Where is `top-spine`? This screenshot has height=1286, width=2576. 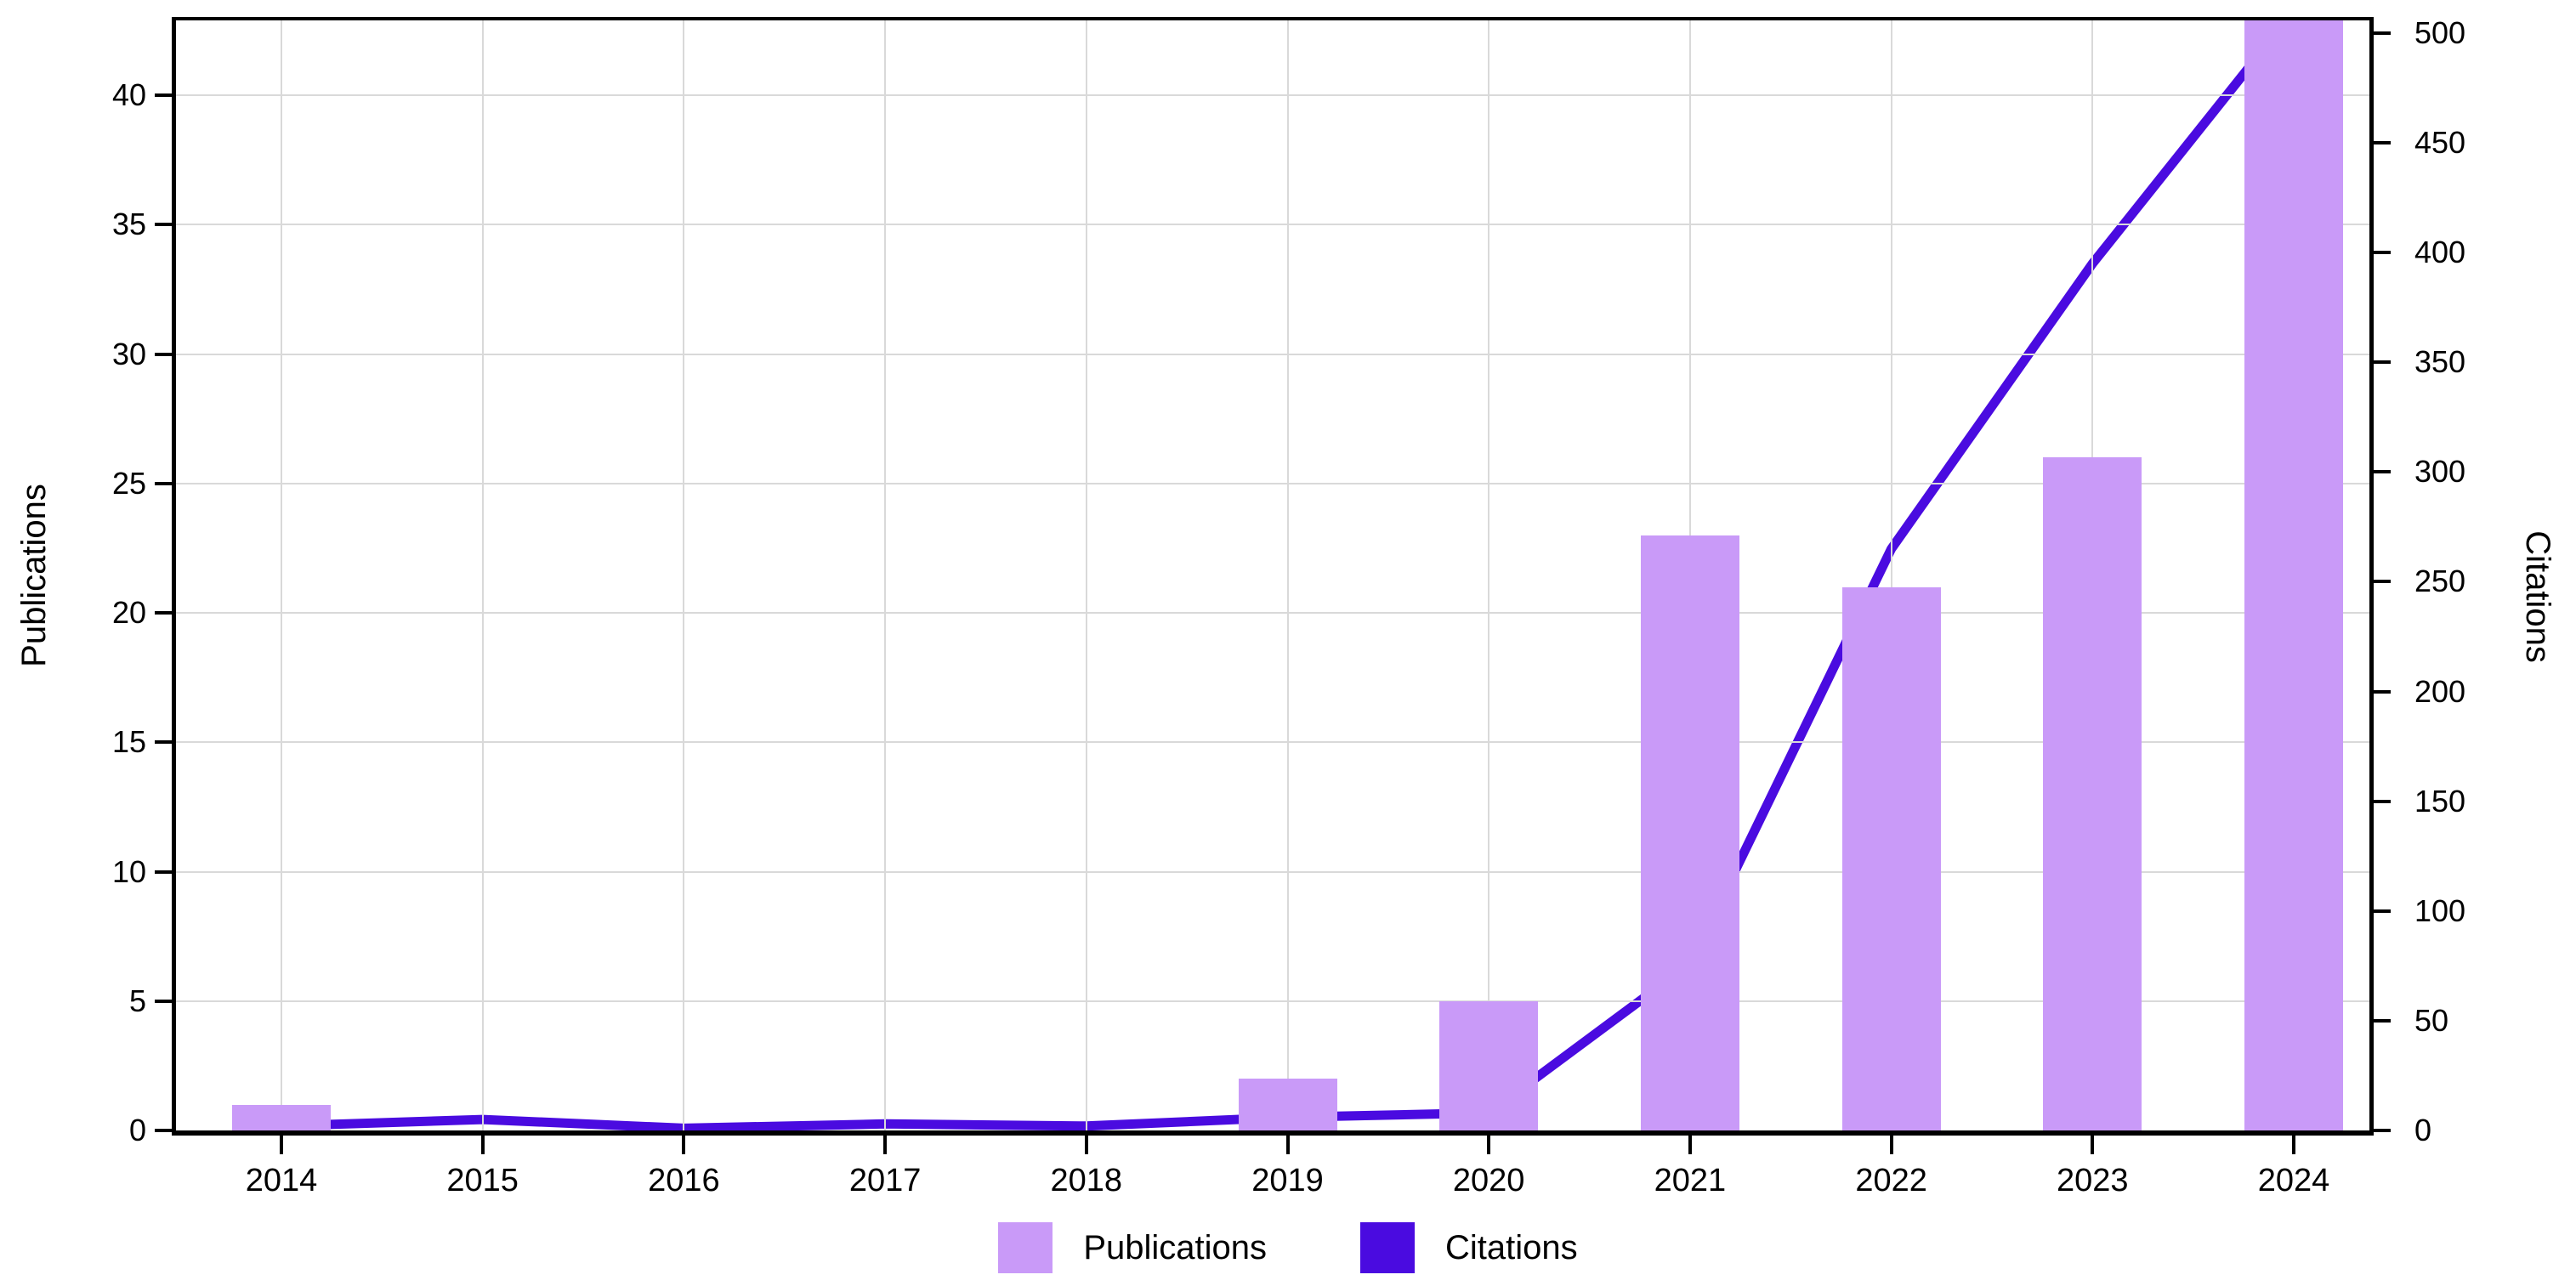
top-spine is located at coordinates (1273, 18).